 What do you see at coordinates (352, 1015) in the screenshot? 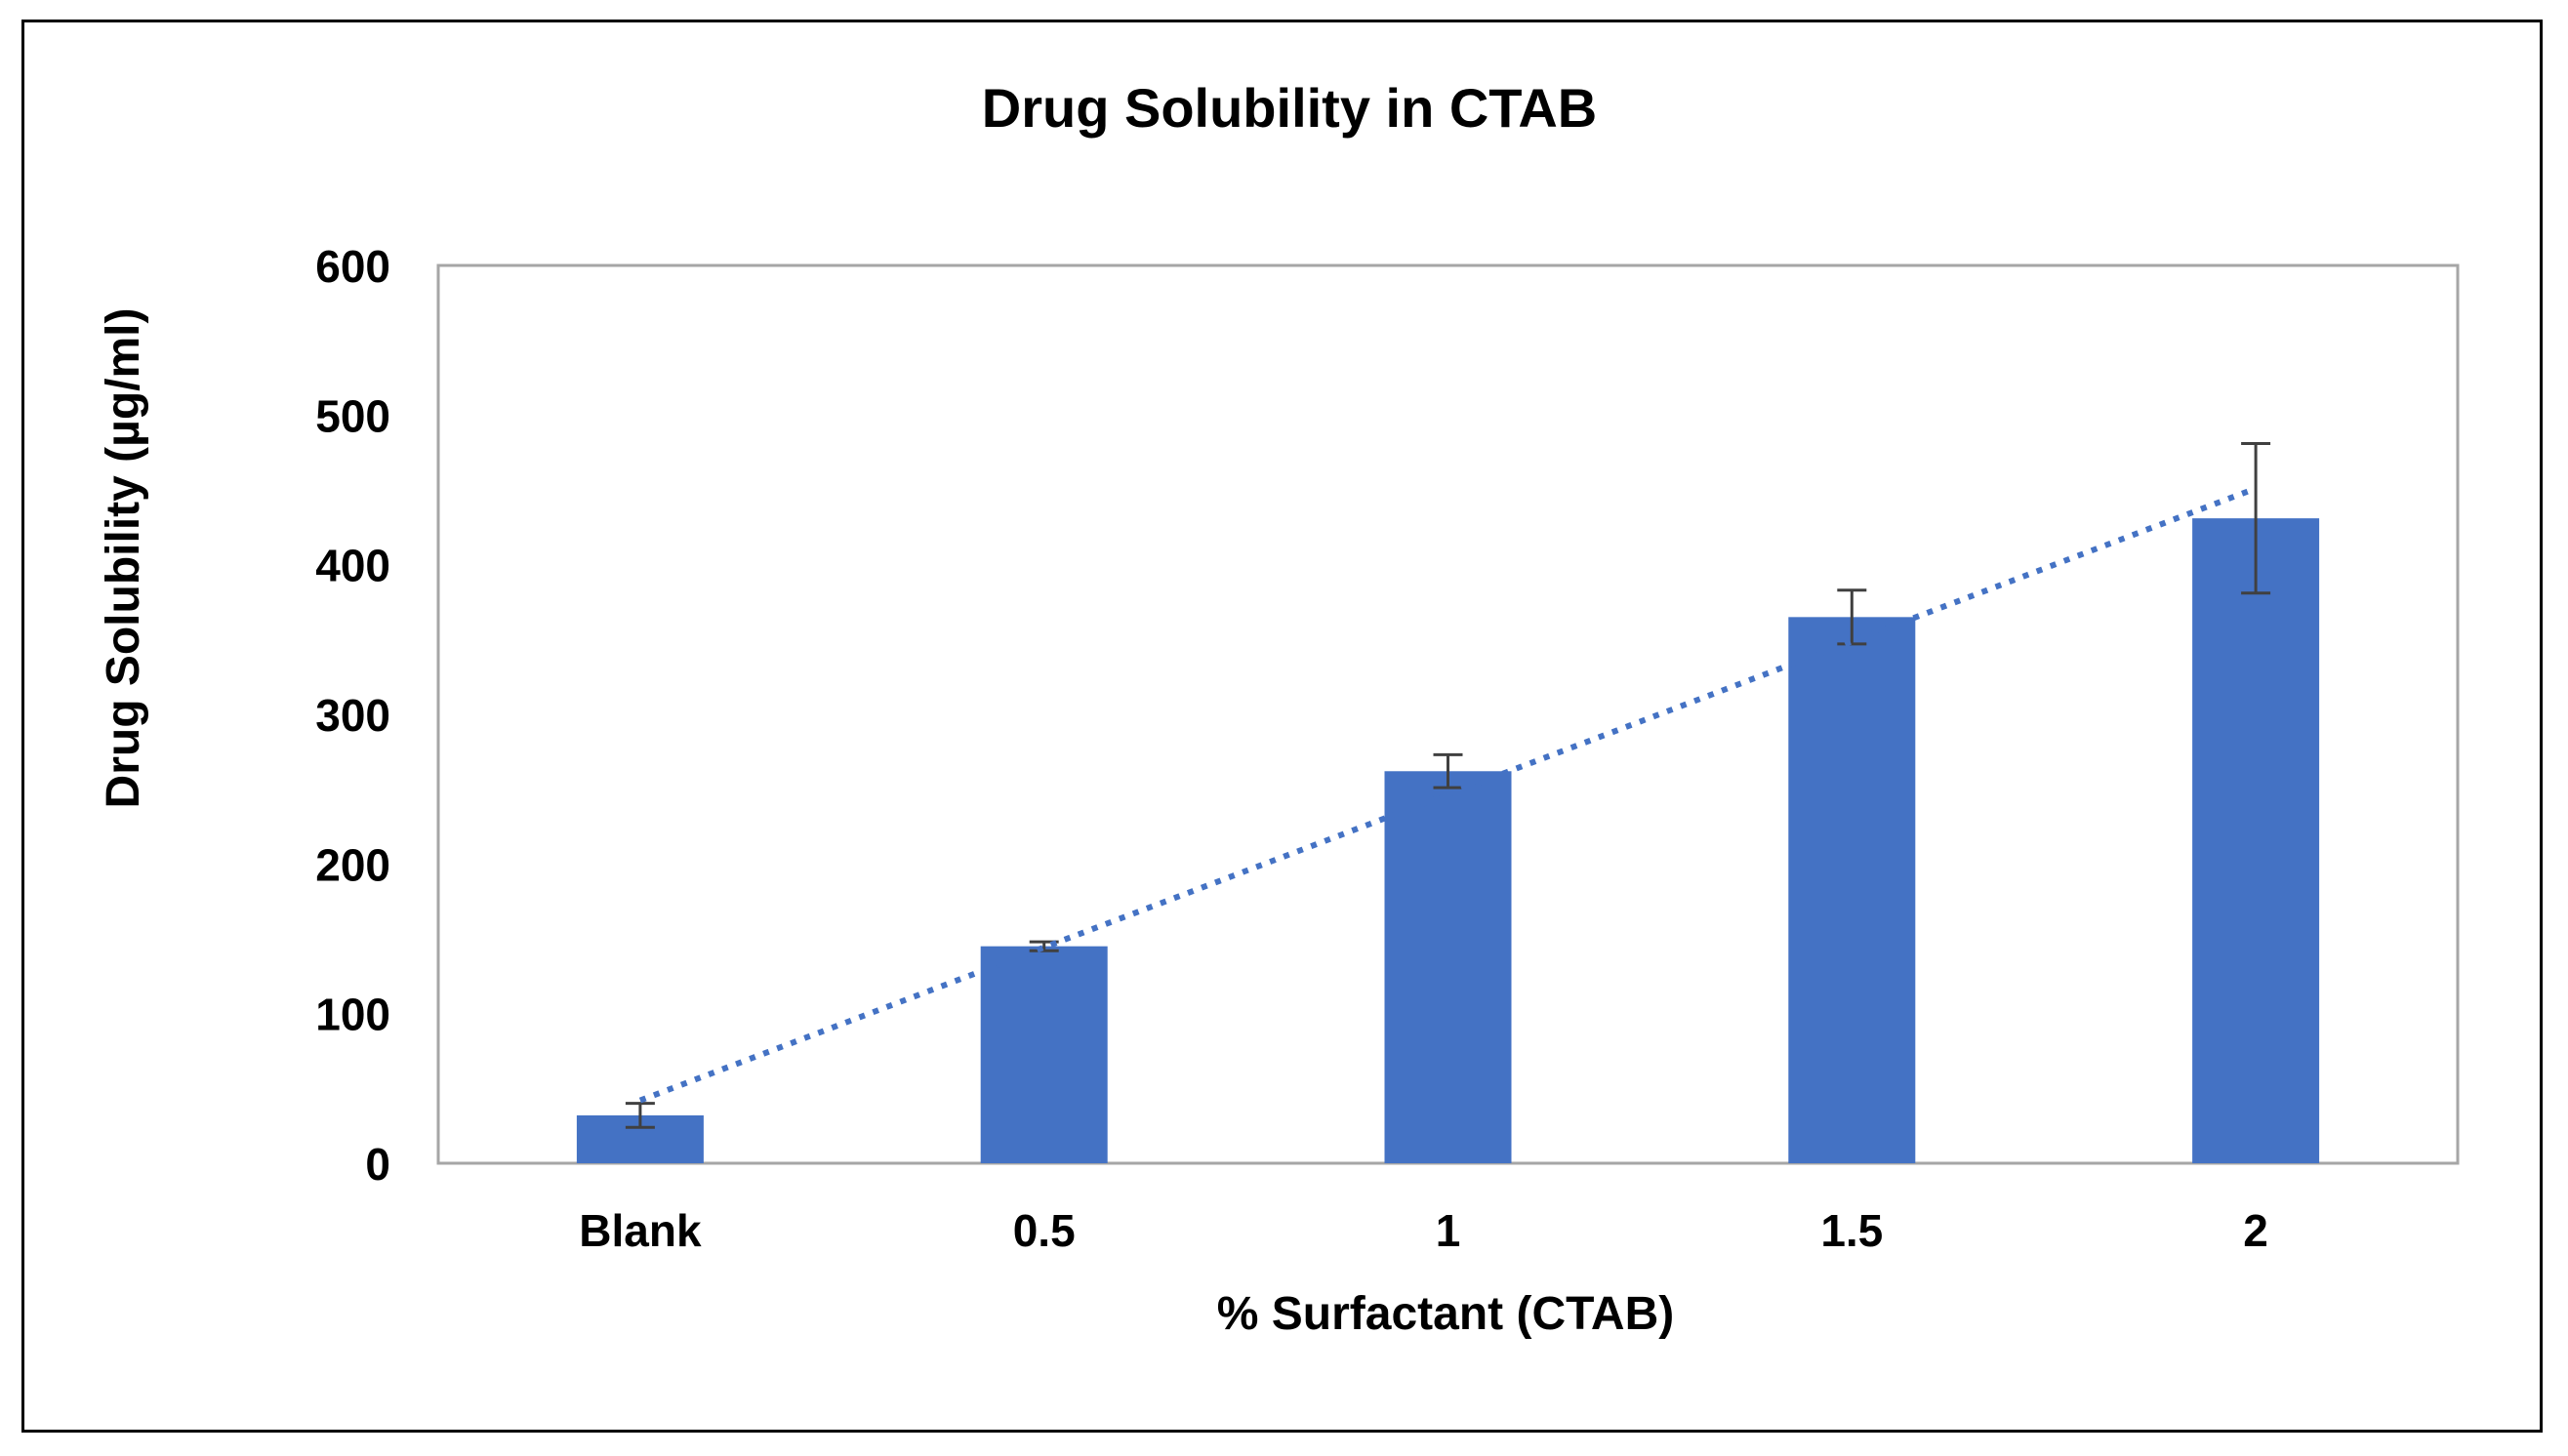
I see `y-tick-label: 100` at bounding box center [352, 1015].